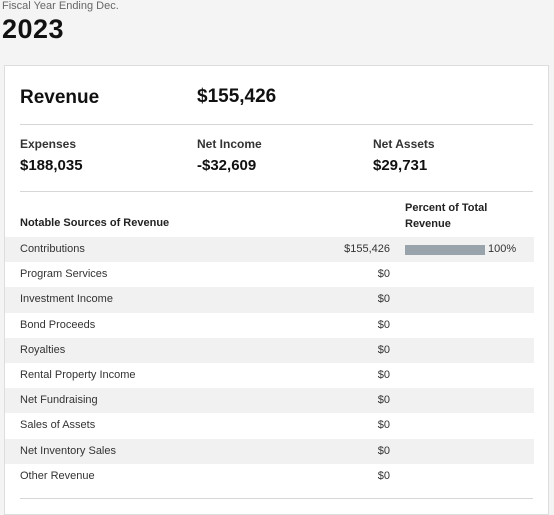  I want to click on net-income-label: Net Income, so click(229, 144).